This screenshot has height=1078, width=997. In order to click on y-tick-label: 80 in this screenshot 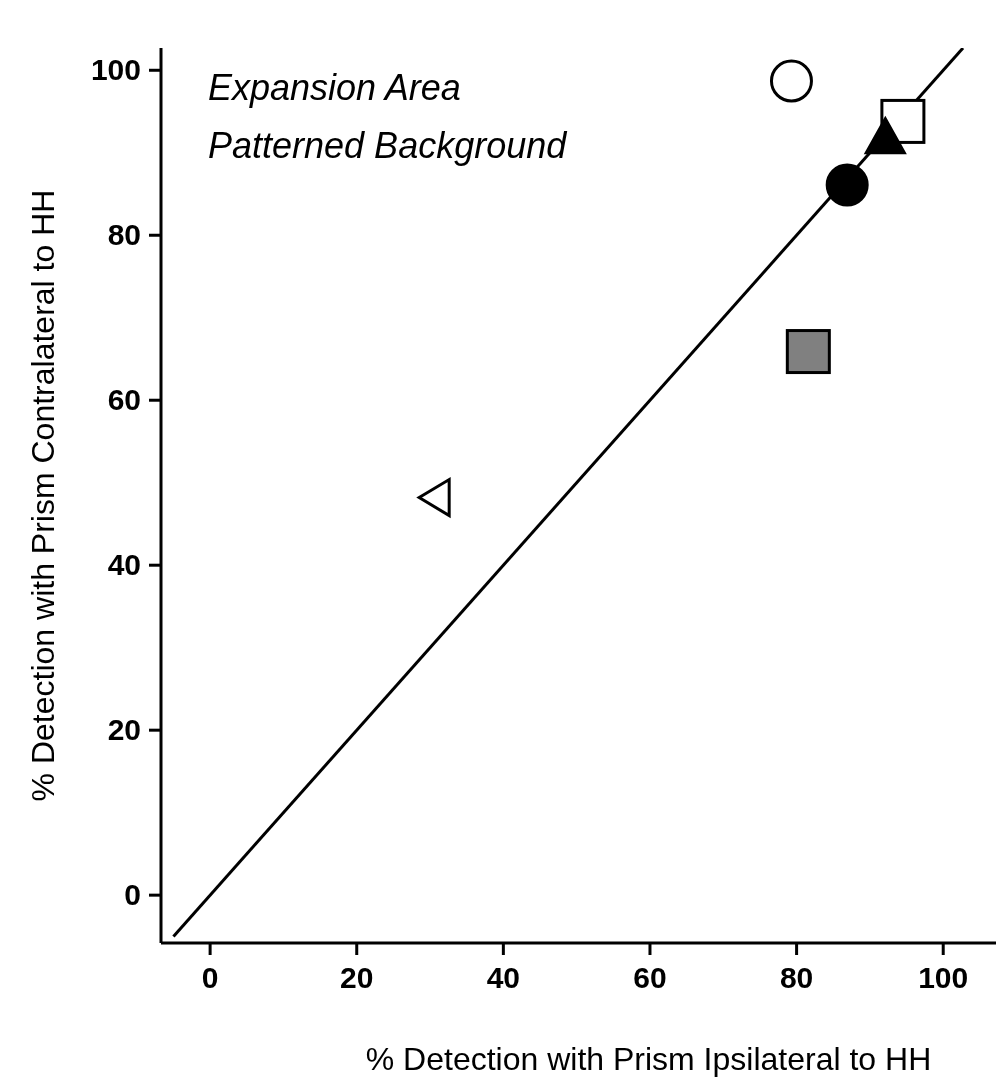, I will do `click(124, 235)`.